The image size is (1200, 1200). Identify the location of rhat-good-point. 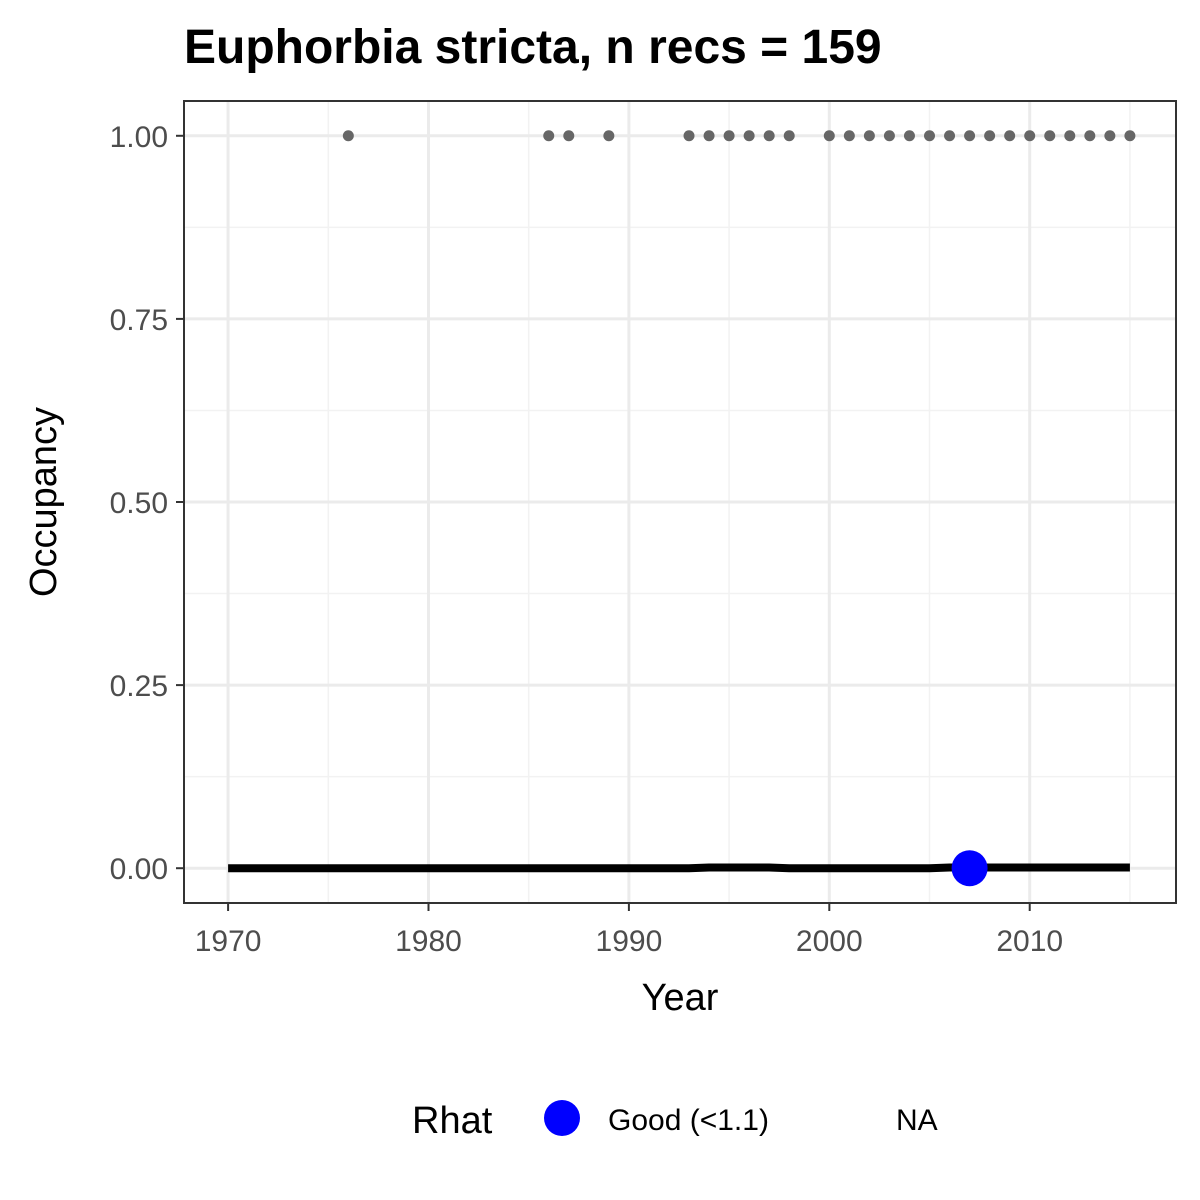
(969, 868).